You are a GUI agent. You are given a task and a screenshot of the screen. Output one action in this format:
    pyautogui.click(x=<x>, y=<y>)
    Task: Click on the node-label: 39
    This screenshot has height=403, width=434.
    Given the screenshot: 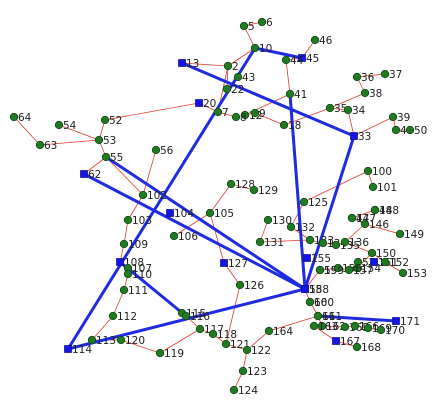 What is the action you would take?
    pyautogui.click(x=403, y=118)
    